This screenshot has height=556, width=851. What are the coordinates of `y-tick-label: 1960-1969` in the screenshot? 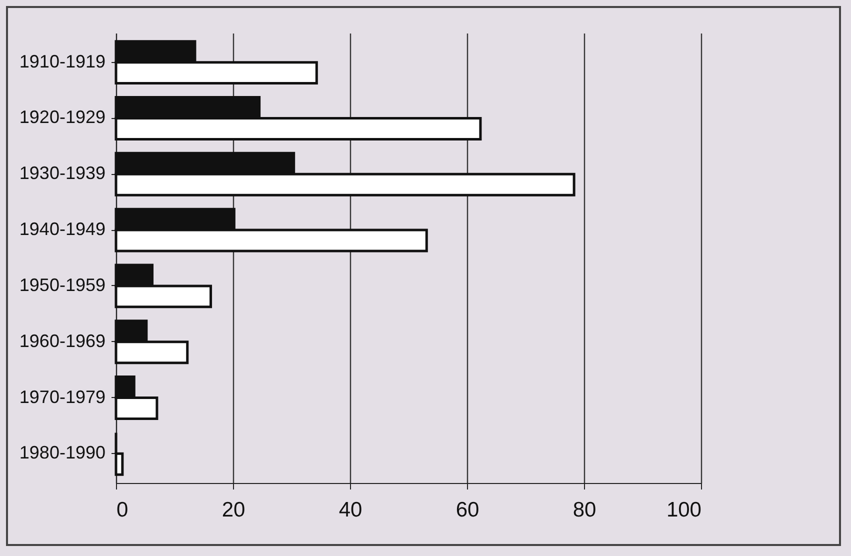 It's located at (62, 340).